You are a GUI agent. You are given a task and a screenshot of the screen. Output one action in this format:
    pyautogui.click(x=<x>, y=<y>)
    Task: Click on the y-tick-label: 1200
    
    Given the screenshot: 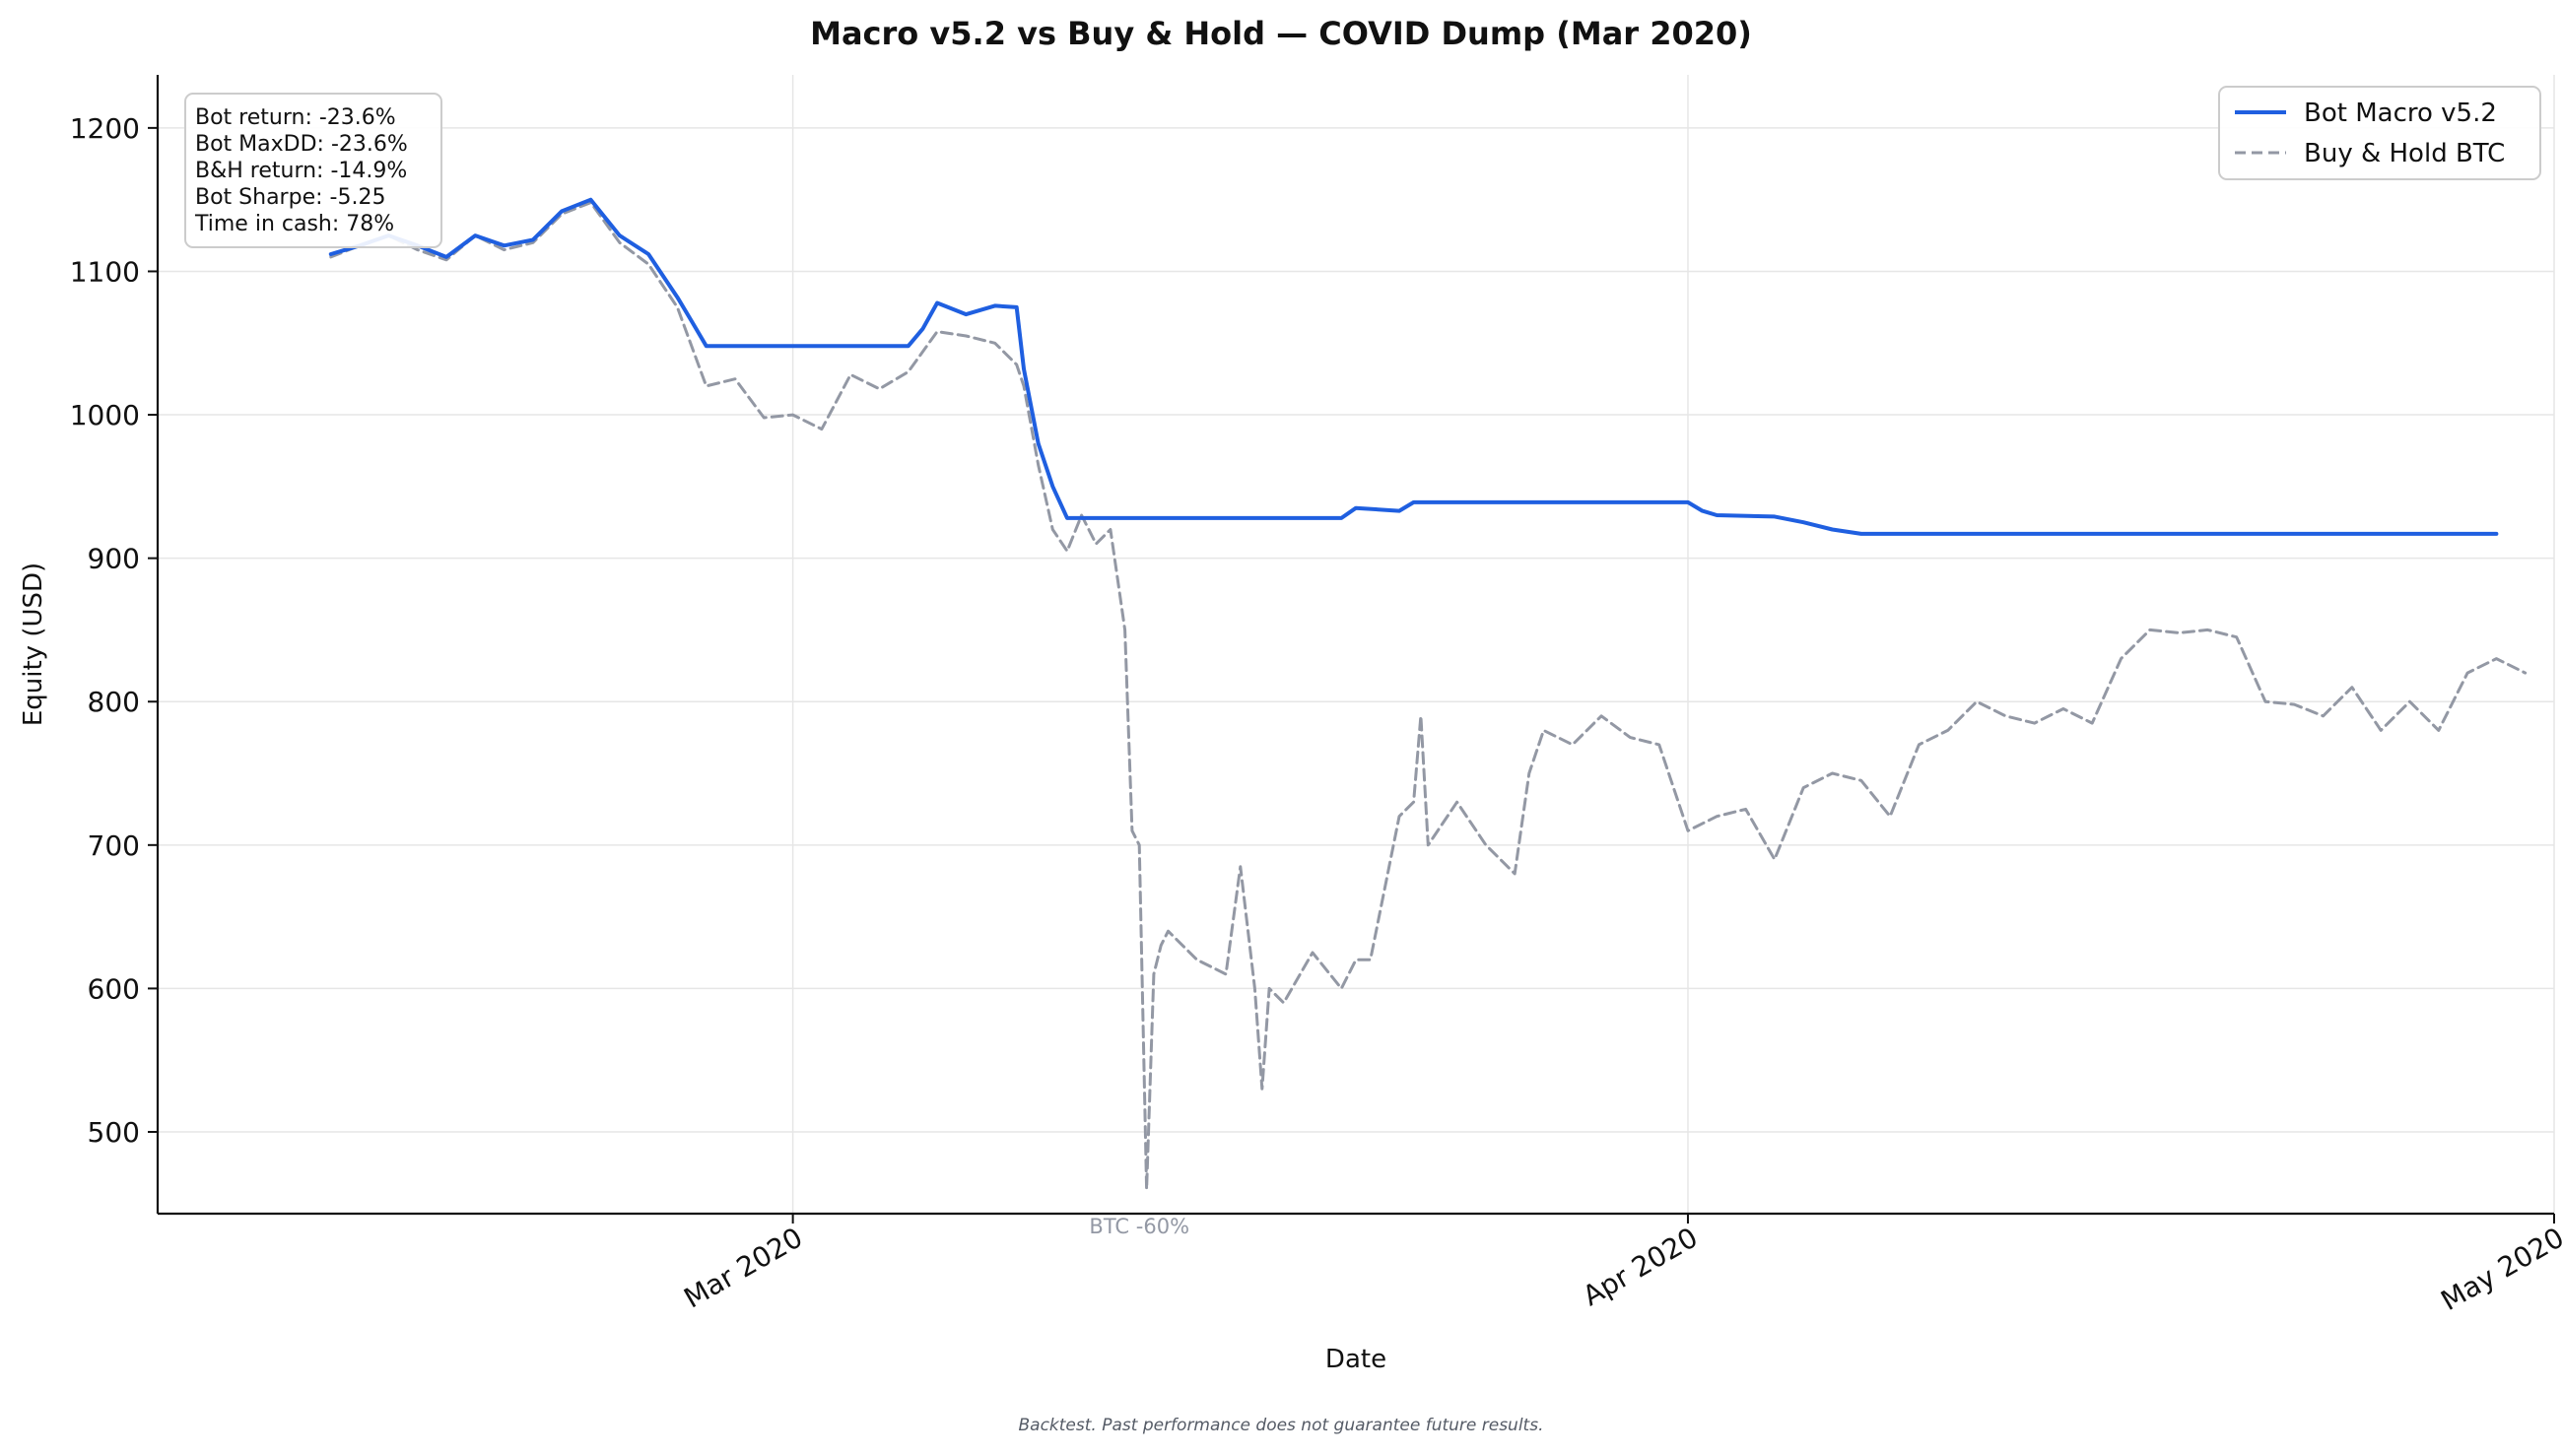 What is the action you would take?
    pyautogui.click(x=105, y=128)
    